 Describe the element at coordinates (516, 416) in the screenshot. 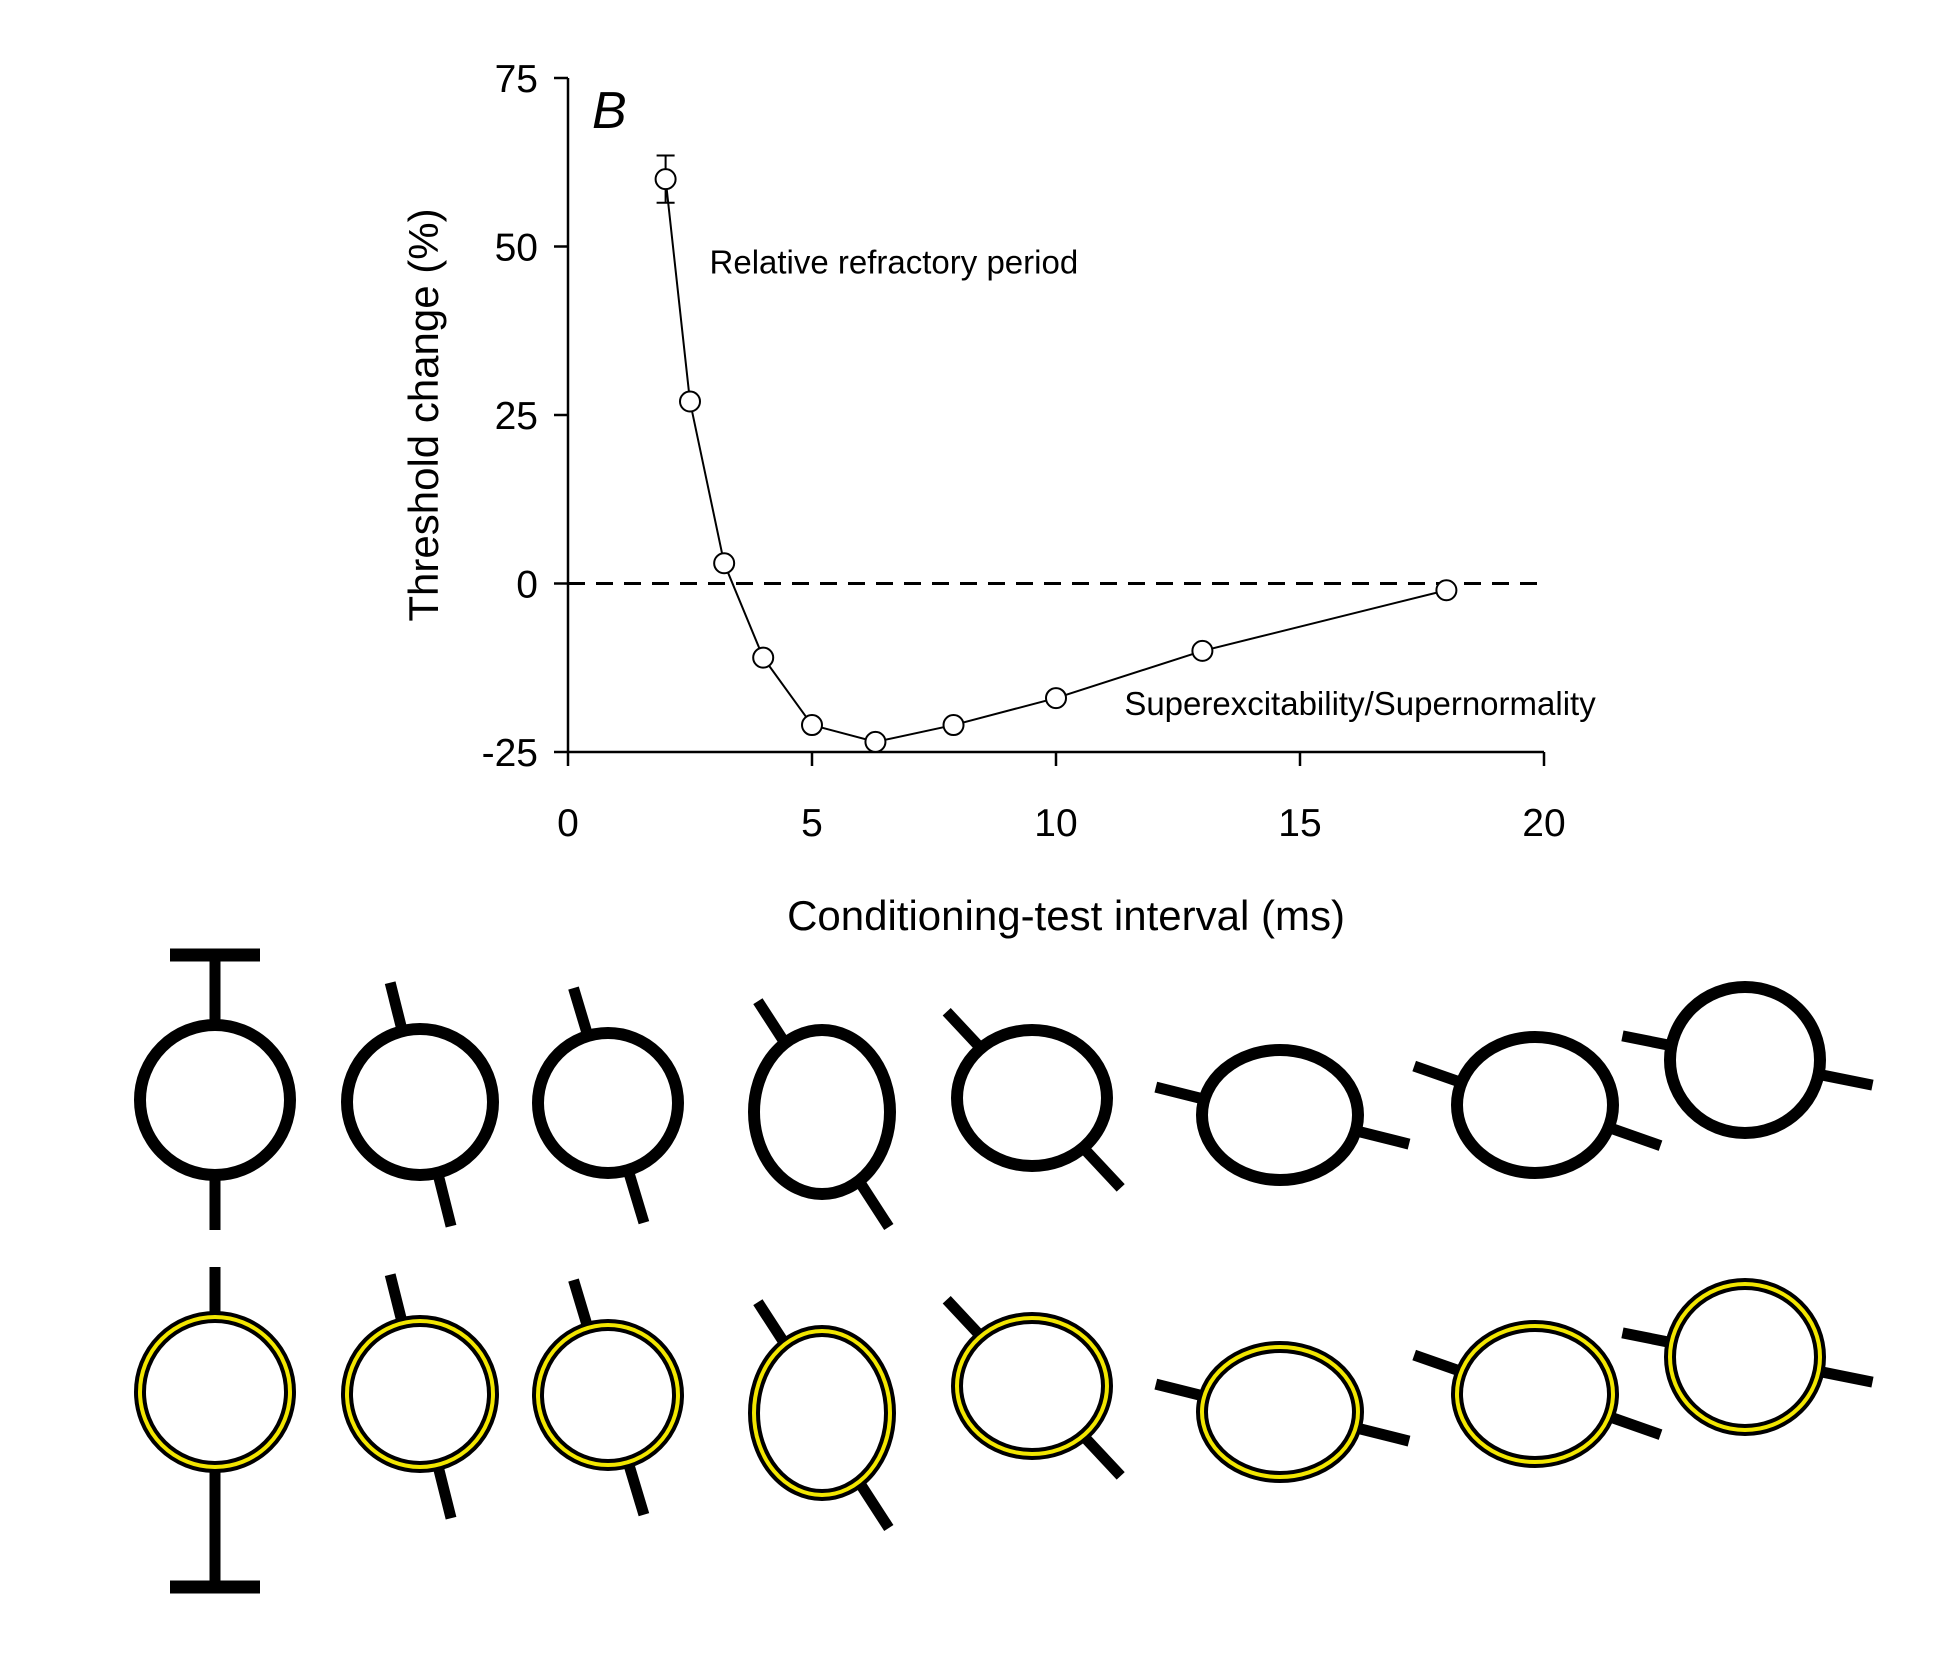

I see `y-tick-label: 25` at that location.